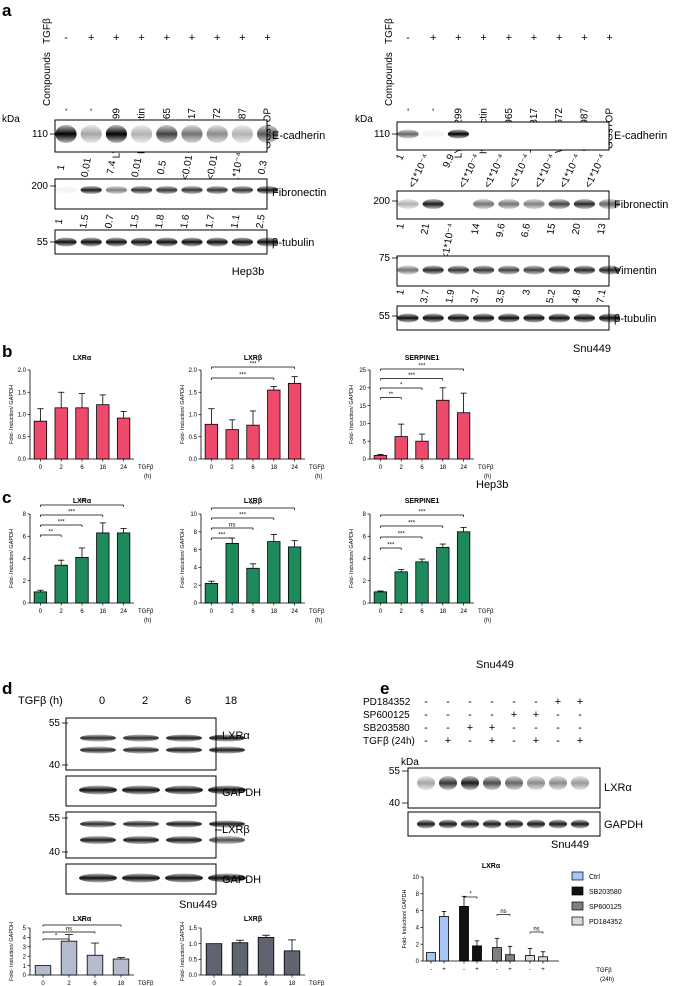  I want to click on y-tick-label: 0.5, so click(193, 961).